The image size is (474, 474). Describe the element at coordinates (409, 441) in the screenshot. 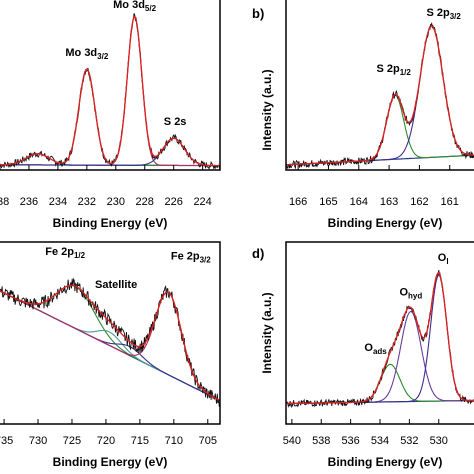

I see `xtick-label-d: 532` at that location.